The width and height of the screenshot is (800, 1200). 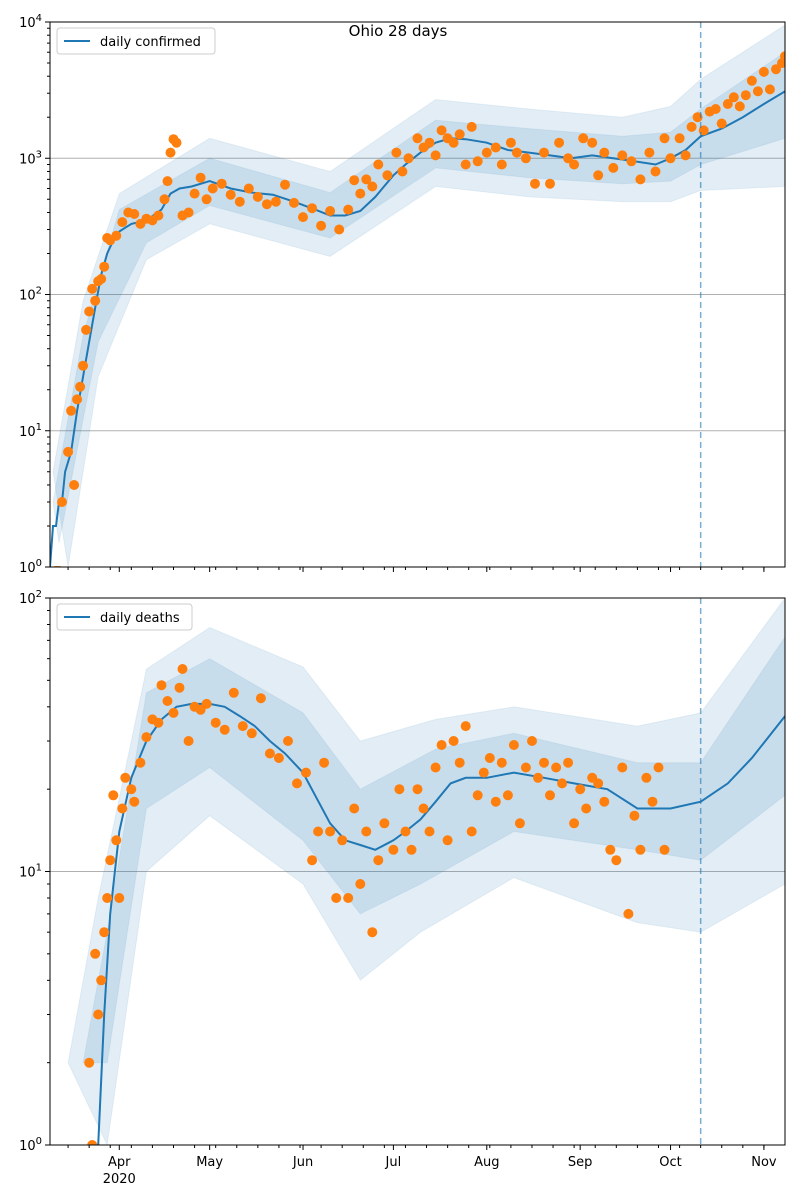 I want to click on figure-title: Ohio 28 days, so click(x=398, y=31).